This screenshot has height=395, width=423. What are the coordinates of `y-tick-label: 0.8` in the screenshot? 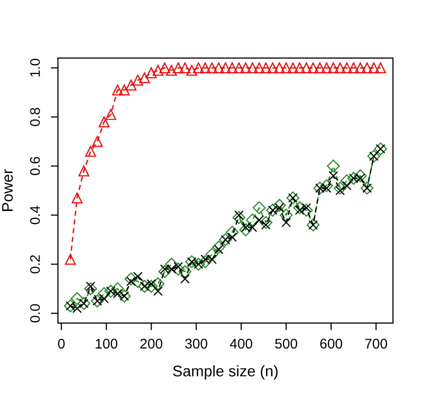 It's located at (35, 117).